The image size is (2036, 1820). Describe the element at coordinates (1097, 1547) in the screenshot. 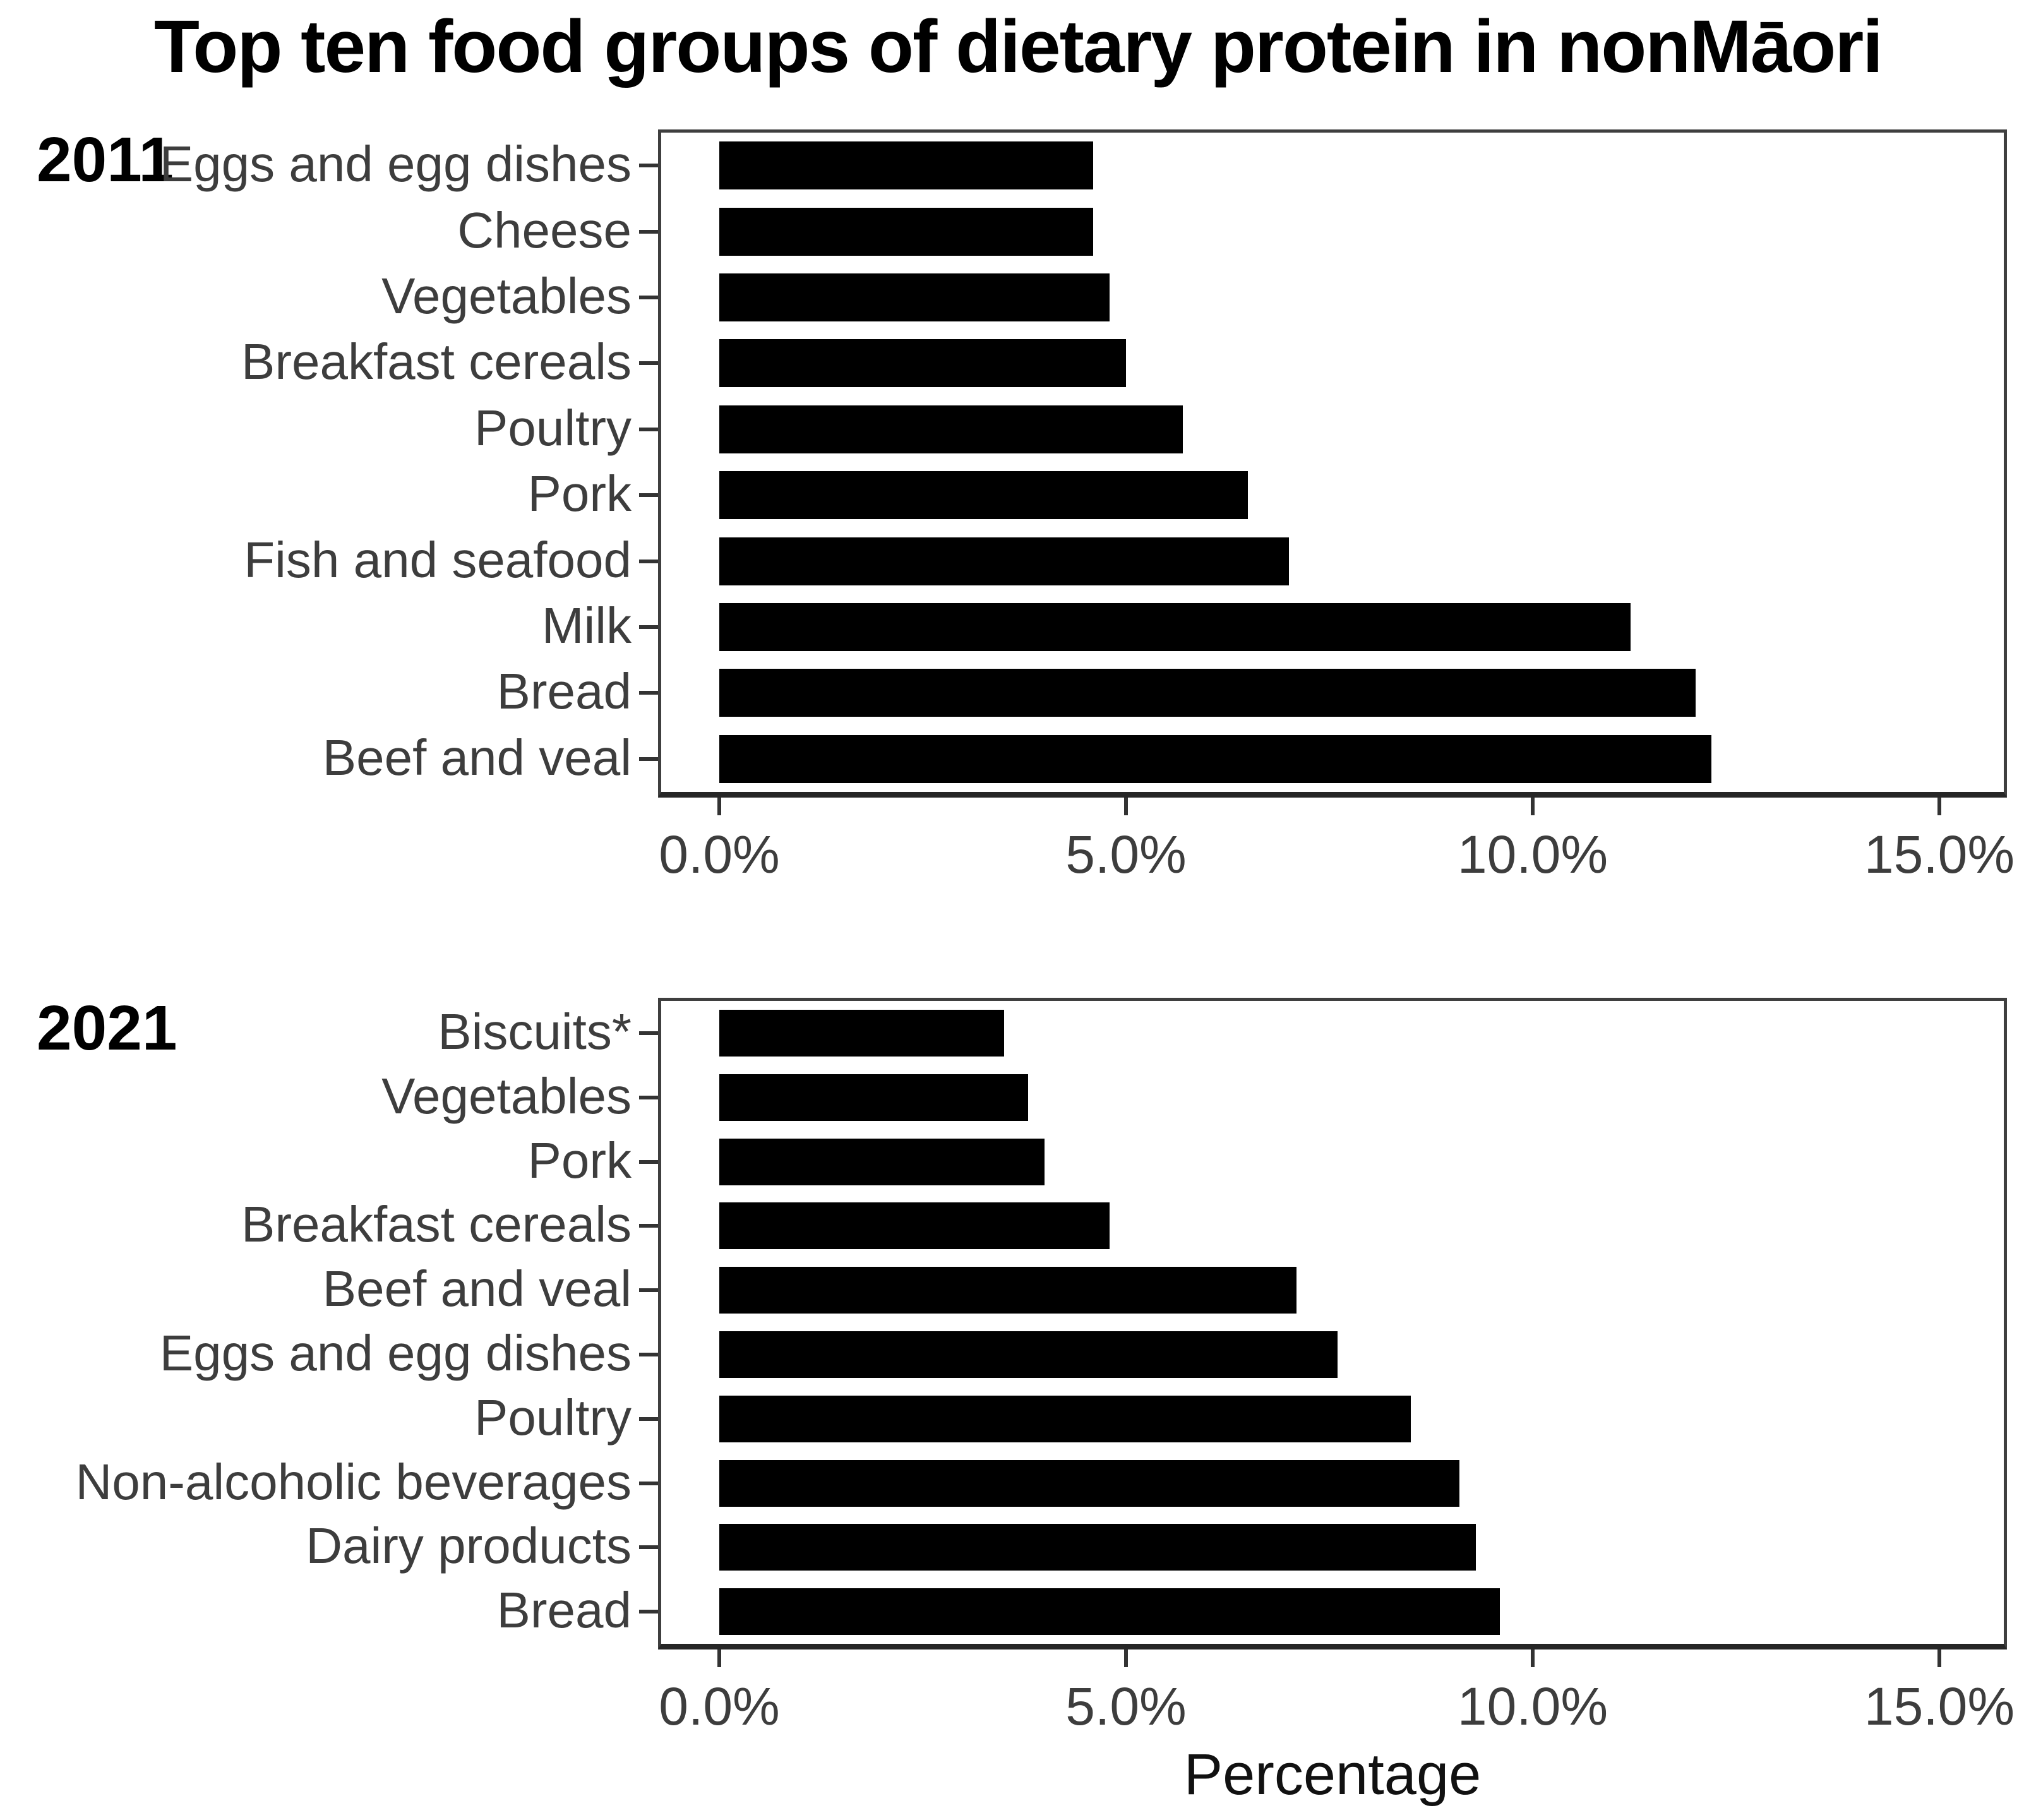

I see `bar-dairy-products` at that location.